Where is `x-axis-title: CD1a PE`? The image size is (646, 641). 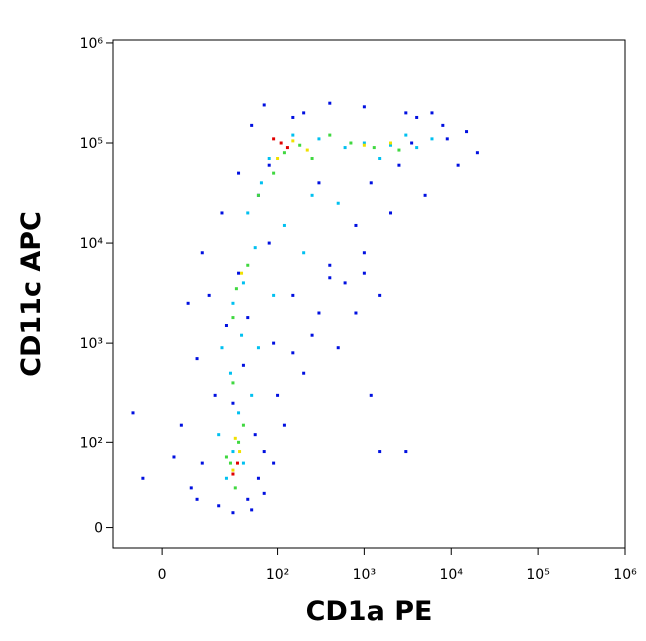 x-axis-title: CD1a PE is located at coordinates (369, 611).